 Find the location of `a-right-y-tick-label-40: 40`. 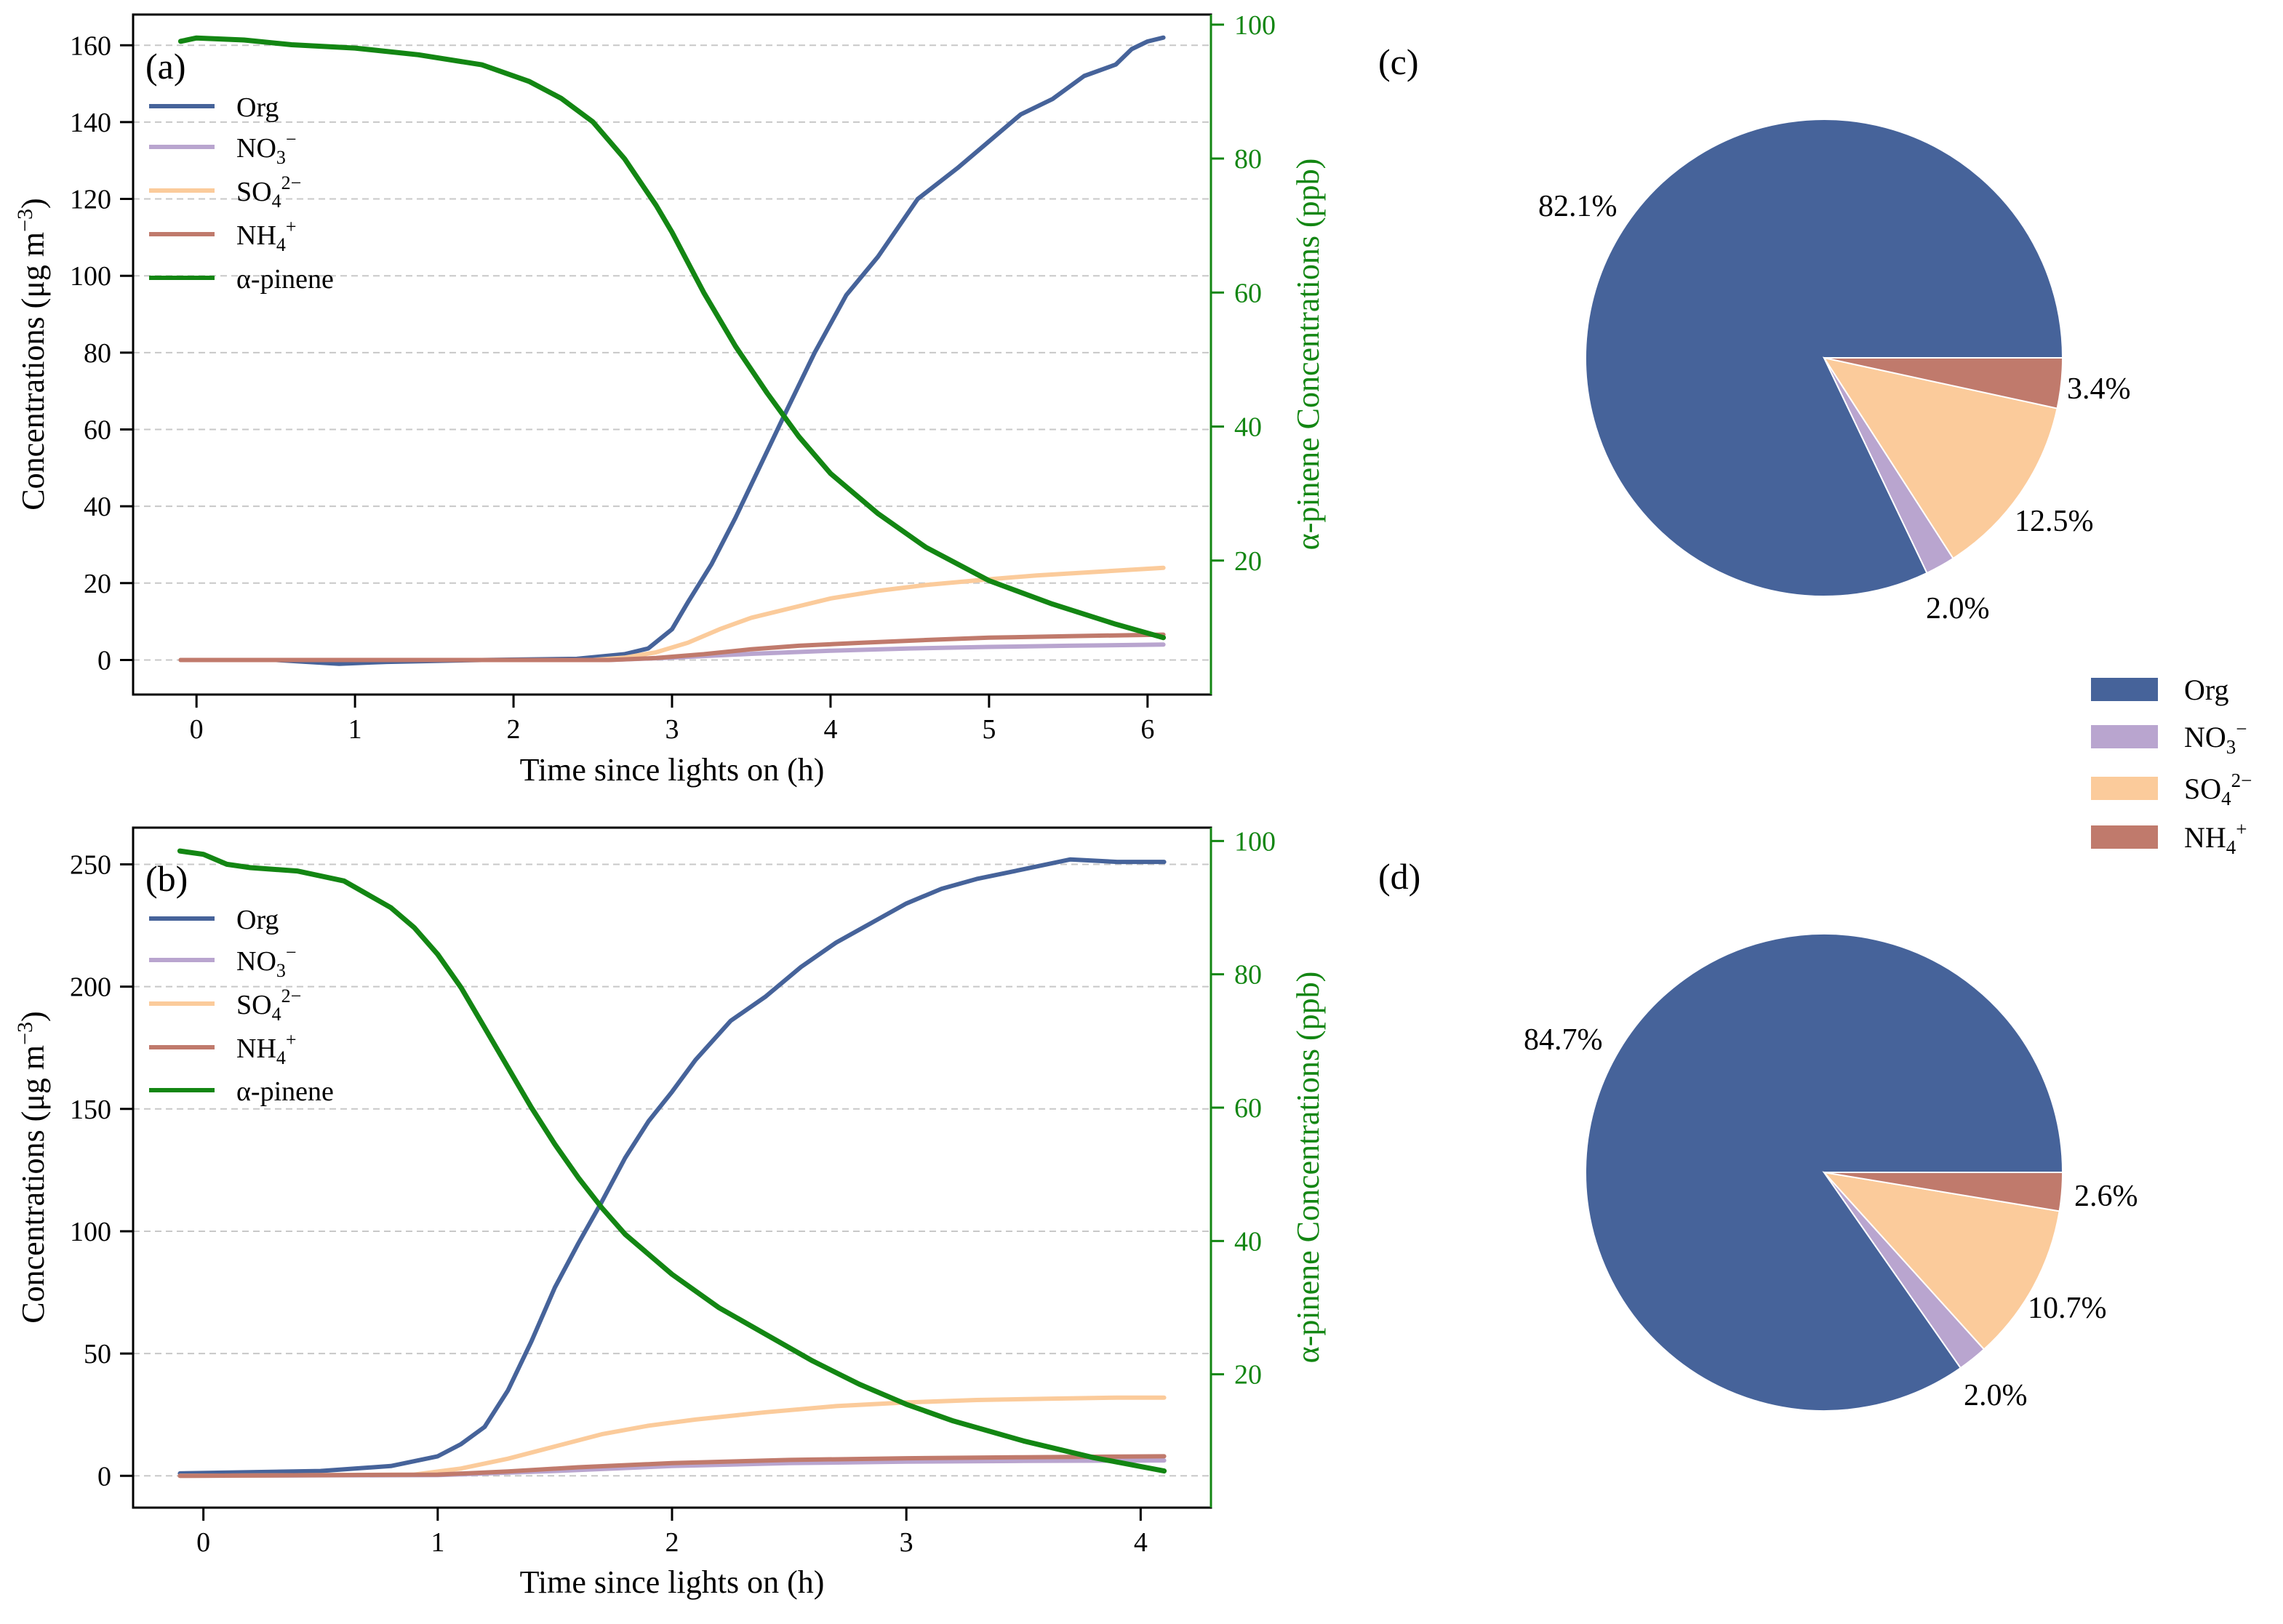

a-right-y-tick-label-40: 40 is located at coordinates (1248, 427).